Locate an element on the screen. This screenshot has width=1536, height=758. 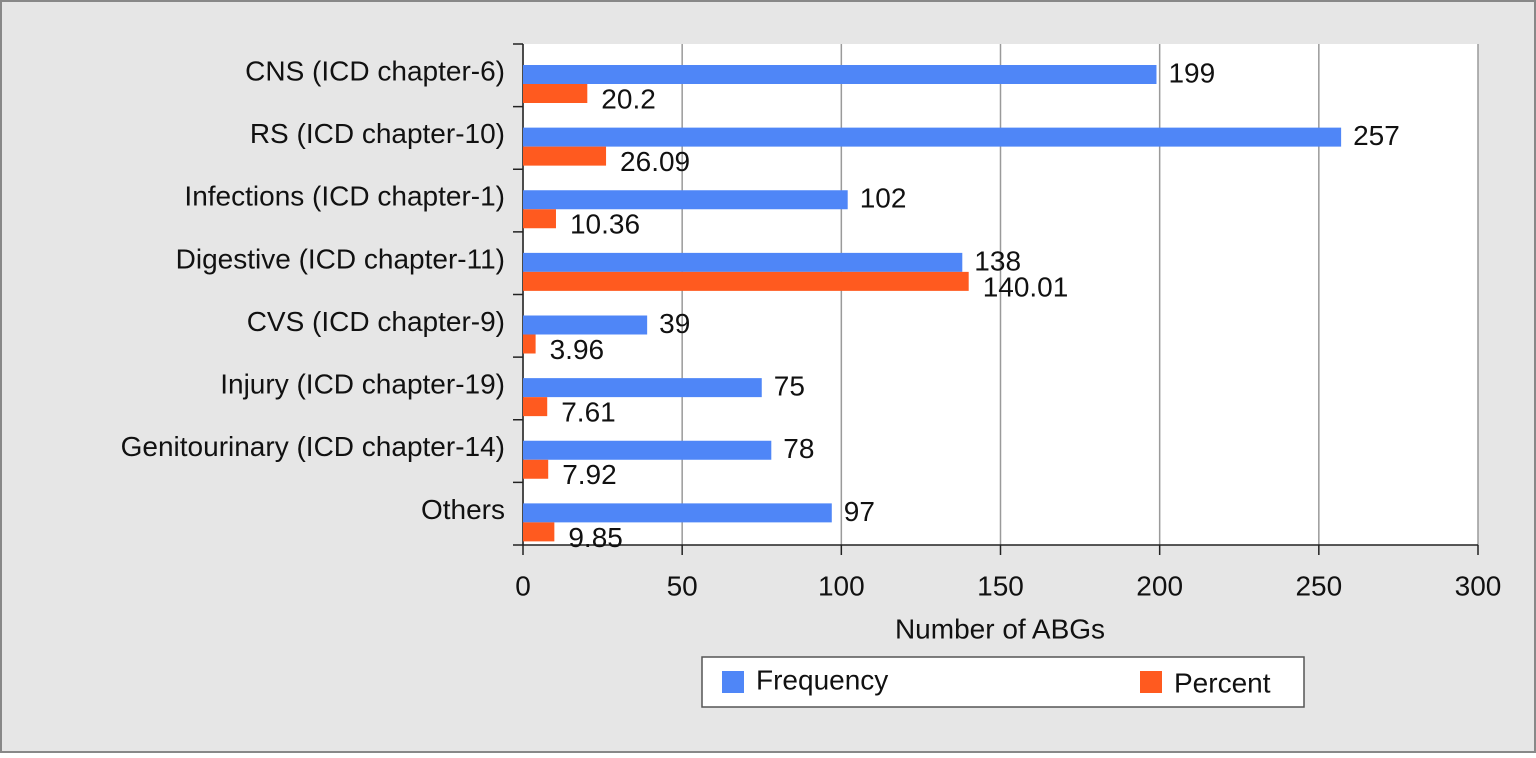
x-tick-label: 100 is located at coordinates (841, 585).